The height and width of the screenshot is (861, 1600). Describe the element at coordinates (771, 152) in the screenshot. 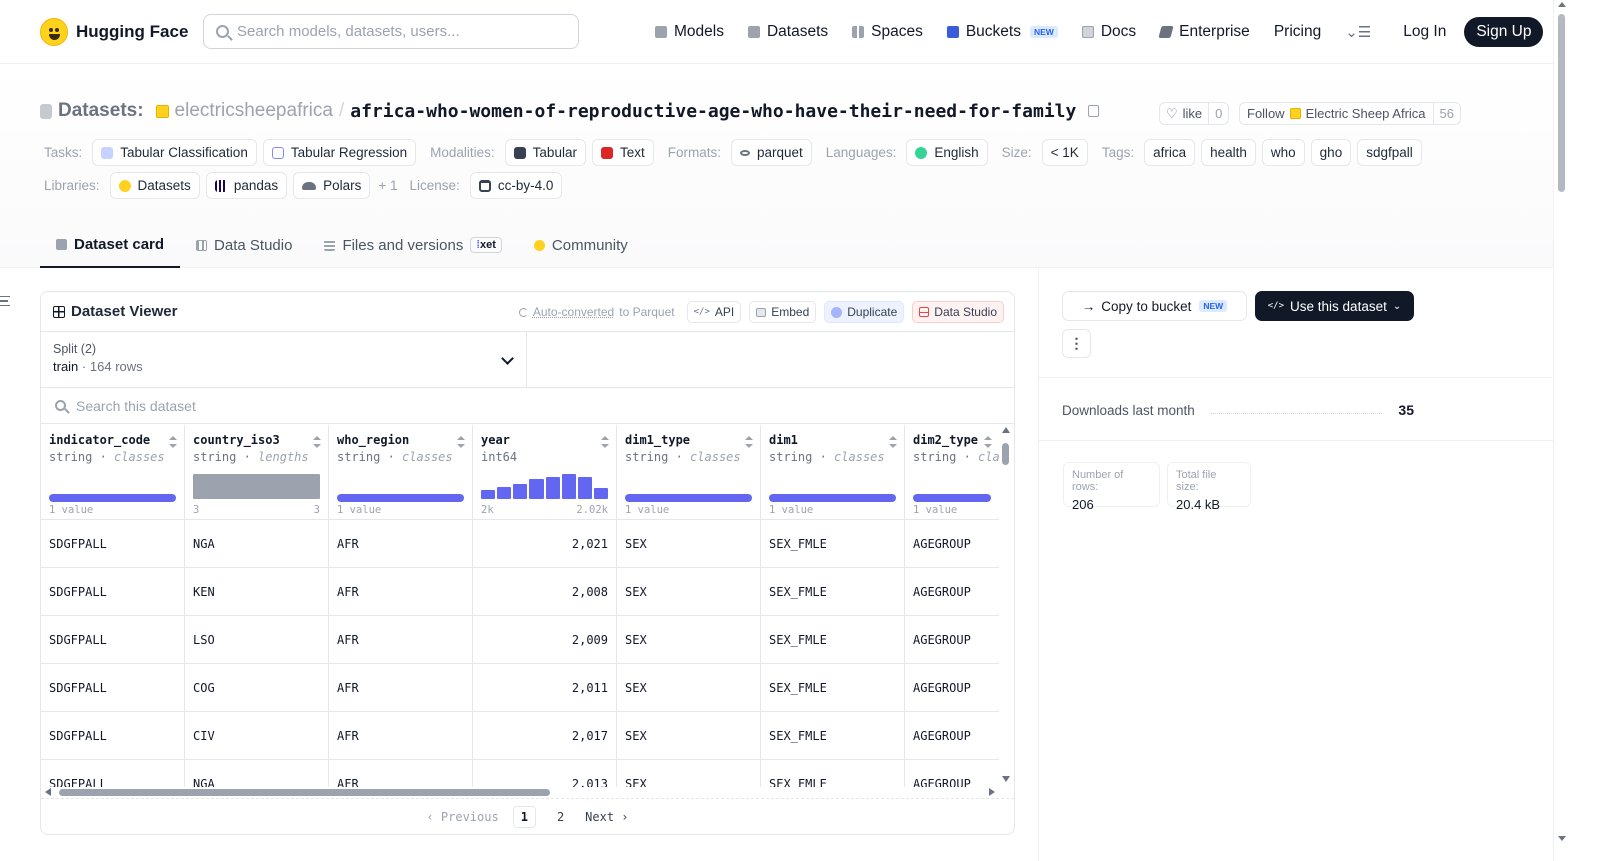

I see `format-parquet: parquet` at that location.